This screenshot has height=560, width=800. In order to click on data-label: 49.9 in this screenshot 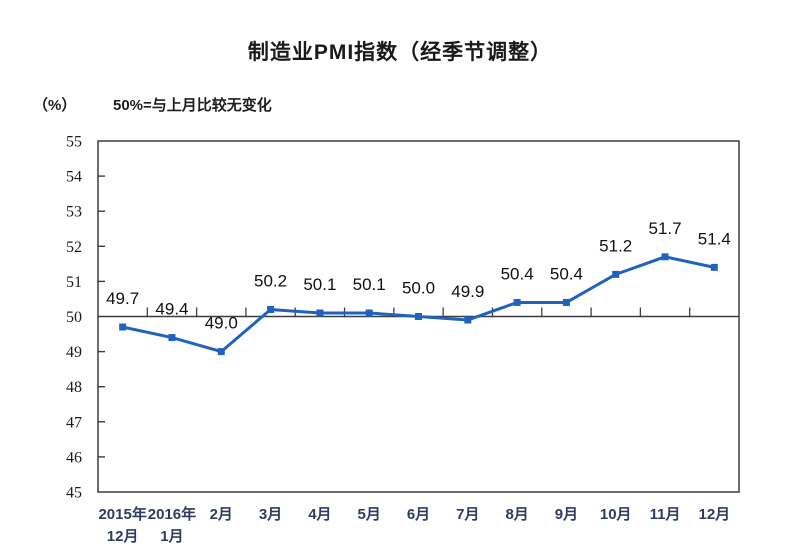, I will do `click(467, 291)`.